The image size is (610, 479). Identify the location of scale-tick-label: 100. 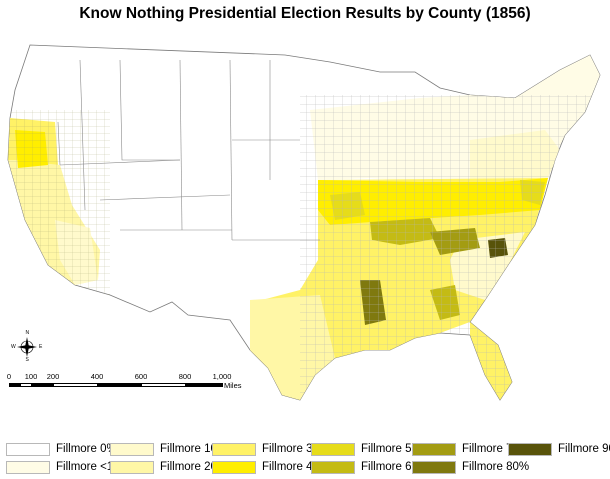
(31, 376).